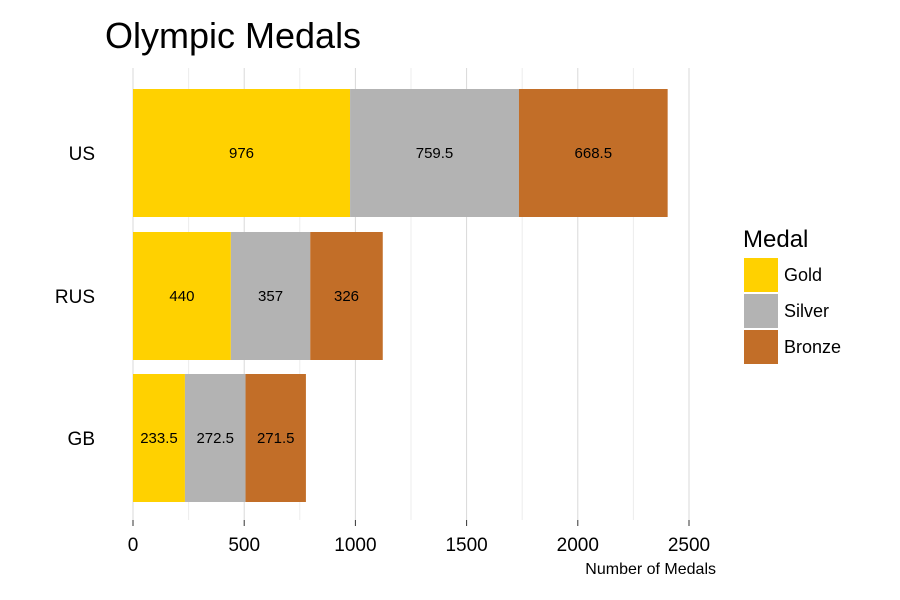  I want to click on bar-us-bronze, so click(593, 153).